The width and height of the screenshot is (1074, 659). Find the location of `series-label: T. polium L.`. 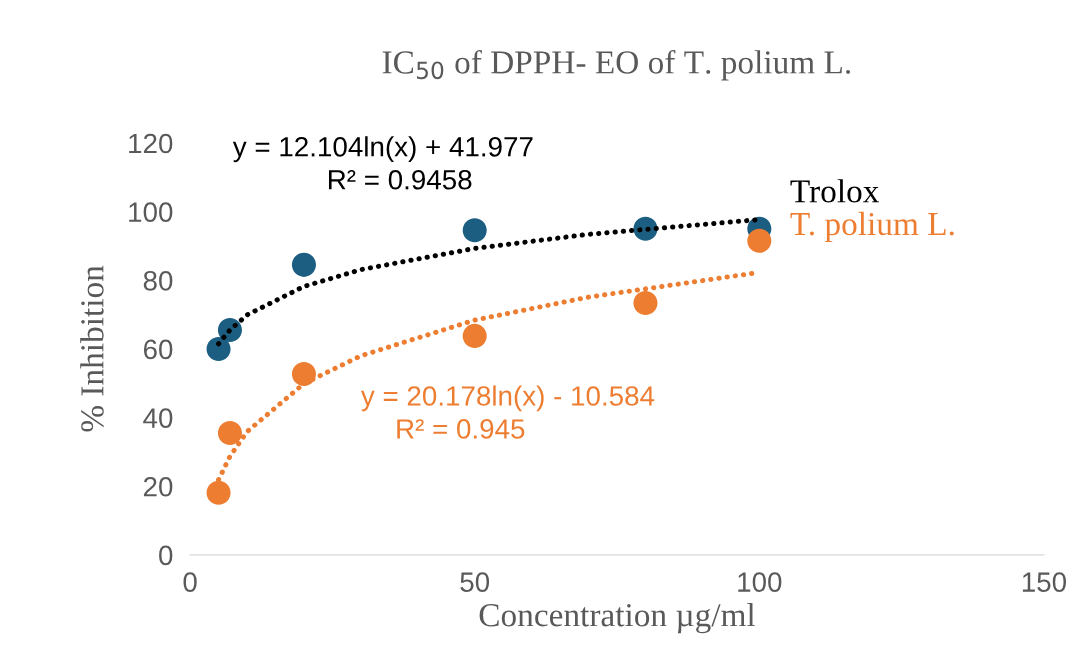

series-label: T. polium L. is located at coordinates (872, 227).